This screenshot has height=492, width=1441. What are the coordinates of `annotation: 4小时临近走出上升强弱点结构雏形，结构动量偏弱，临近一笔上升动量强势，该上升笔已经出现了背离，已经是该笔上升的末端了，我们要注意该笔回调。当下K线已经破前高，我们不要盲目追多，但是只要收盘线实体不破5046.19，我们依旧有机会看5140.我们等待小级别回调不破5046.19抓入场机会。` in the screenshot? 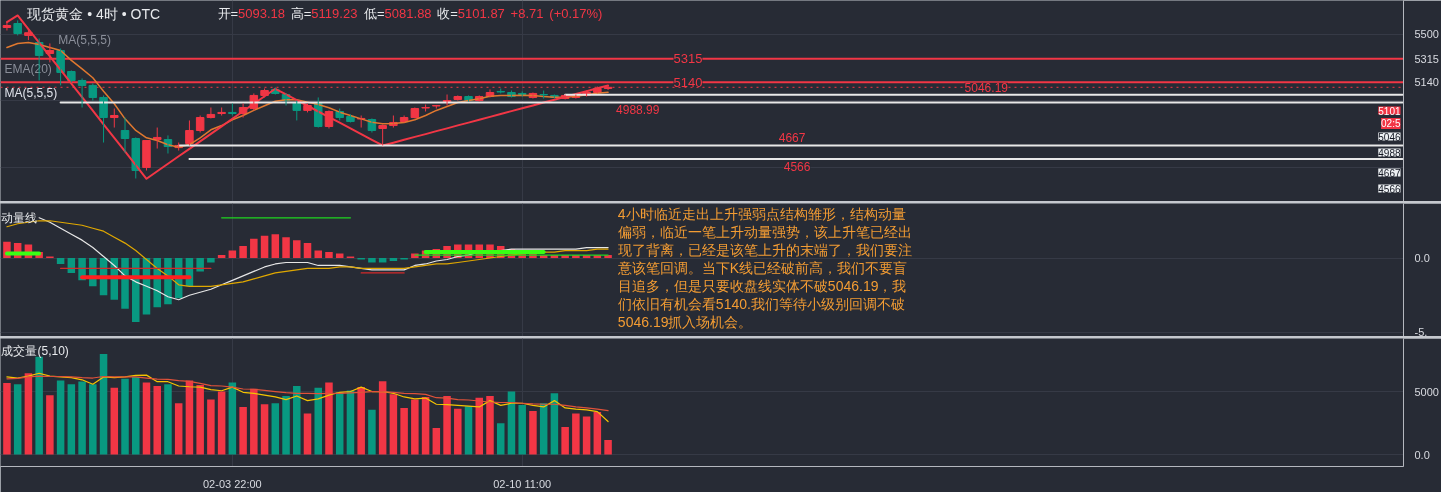 It's located at (764, 267).